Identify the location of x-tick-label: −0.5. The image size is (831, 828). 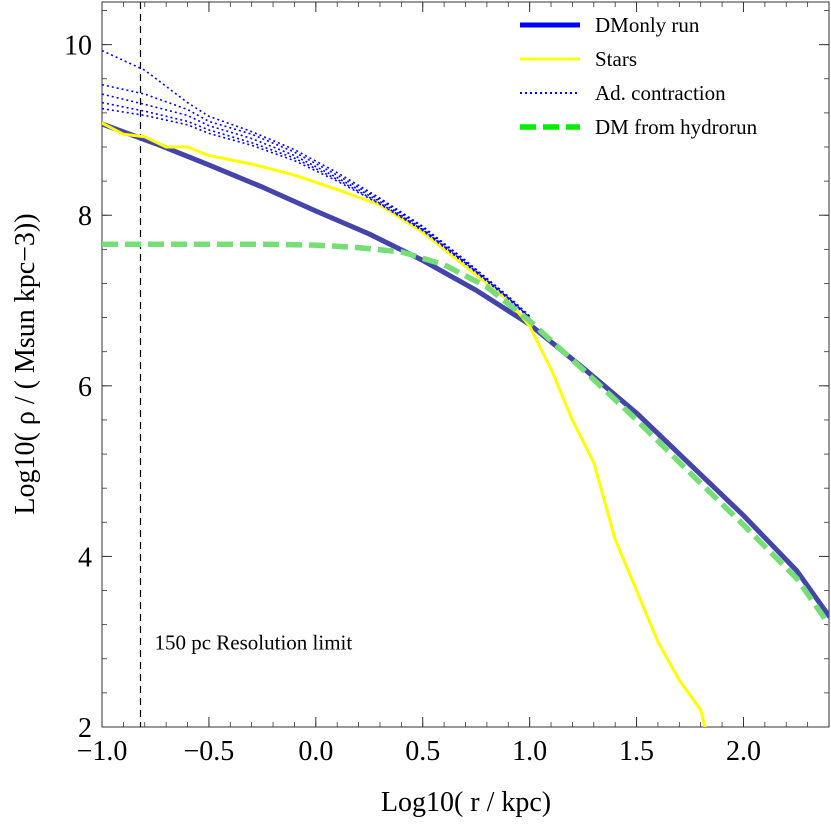
(209, 751).